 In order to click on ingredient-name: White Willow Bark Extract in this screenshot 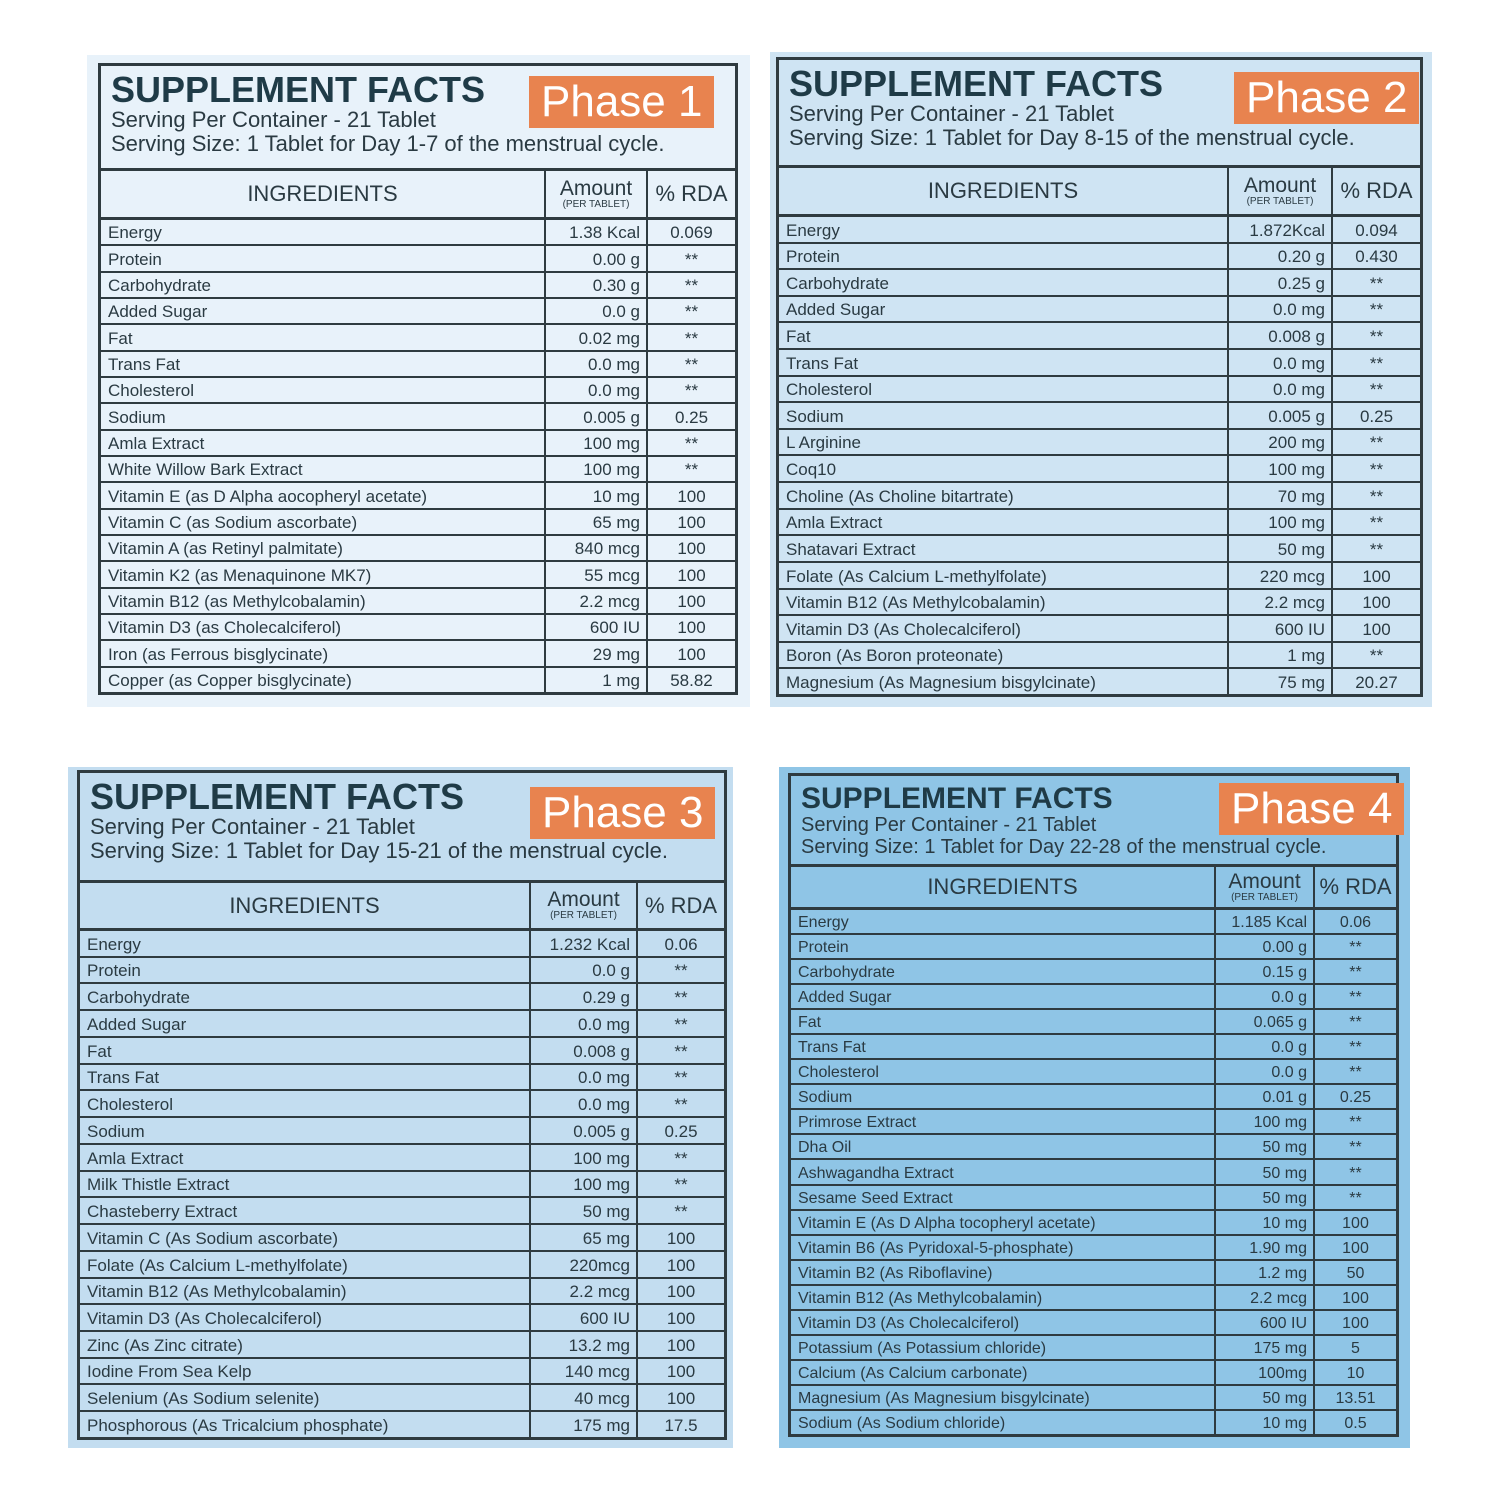, I will do `click(323, 469)`.